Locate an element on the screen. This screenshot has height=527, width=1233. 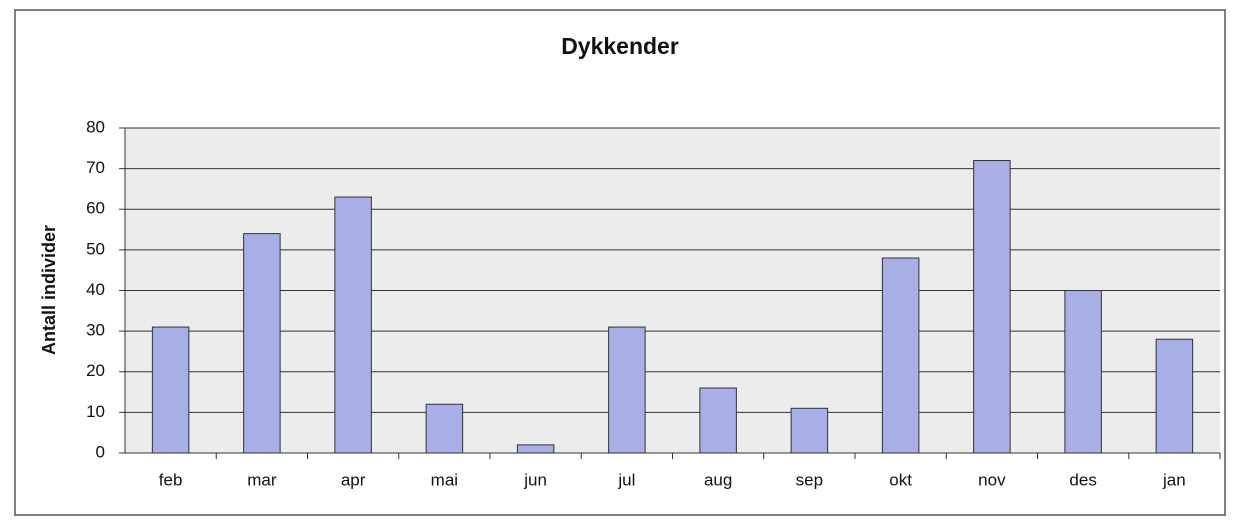
y-tick-label: 20 is located at coordinates (95, 370).